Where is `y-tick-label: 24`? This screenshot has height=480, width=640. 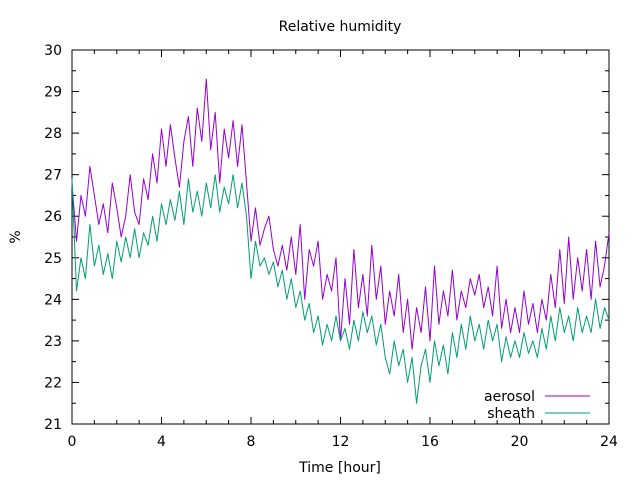
y-tick-label: 24 is located at coordinates (53, 300).